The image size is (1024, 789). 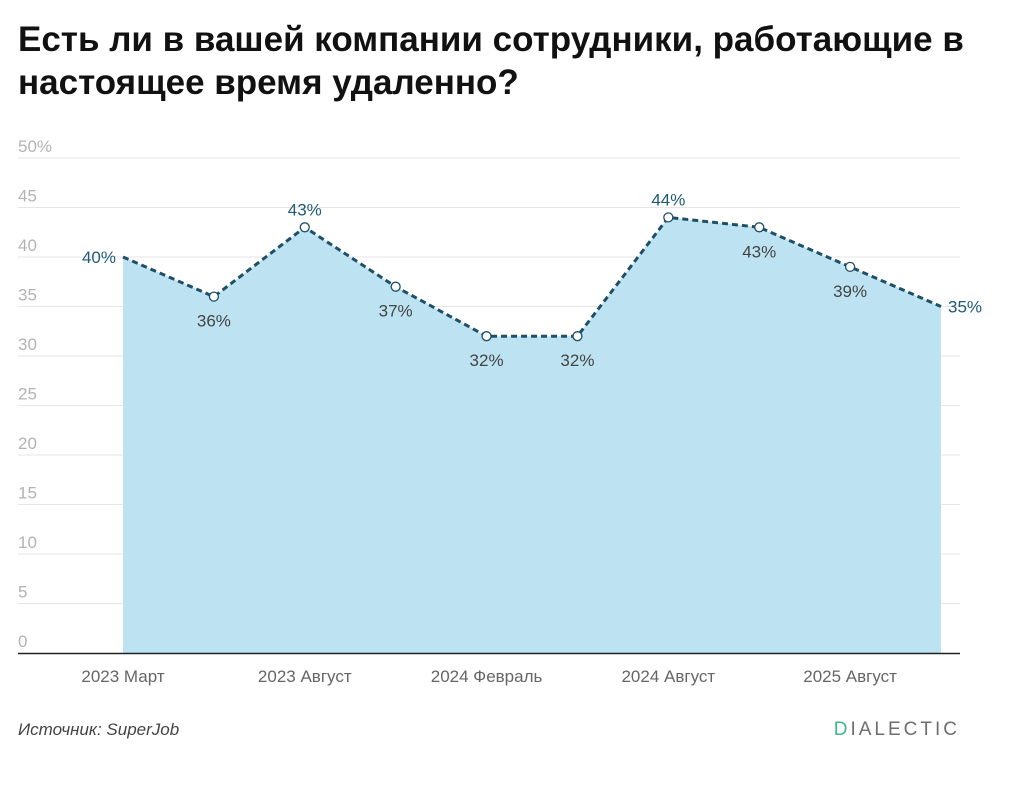 What do you see at coordinates (27, 295) in the screenshot?
I see `y-tick-label: 35` at bounding box center [27, 295].